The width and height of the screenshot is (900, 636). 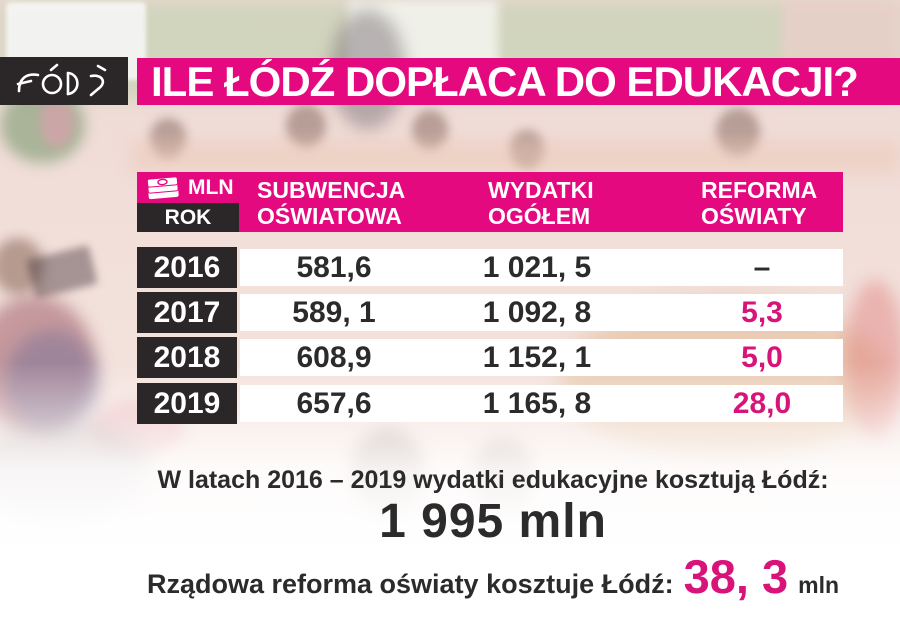 I want to click on subwencja-value: 581,6, so click(x=334, y=267).